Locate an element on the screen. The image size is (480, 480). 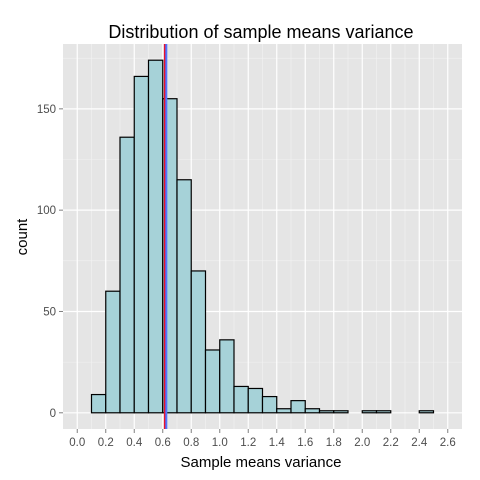
x-tick-label: 0.4 is located at coordinates (134, 443).